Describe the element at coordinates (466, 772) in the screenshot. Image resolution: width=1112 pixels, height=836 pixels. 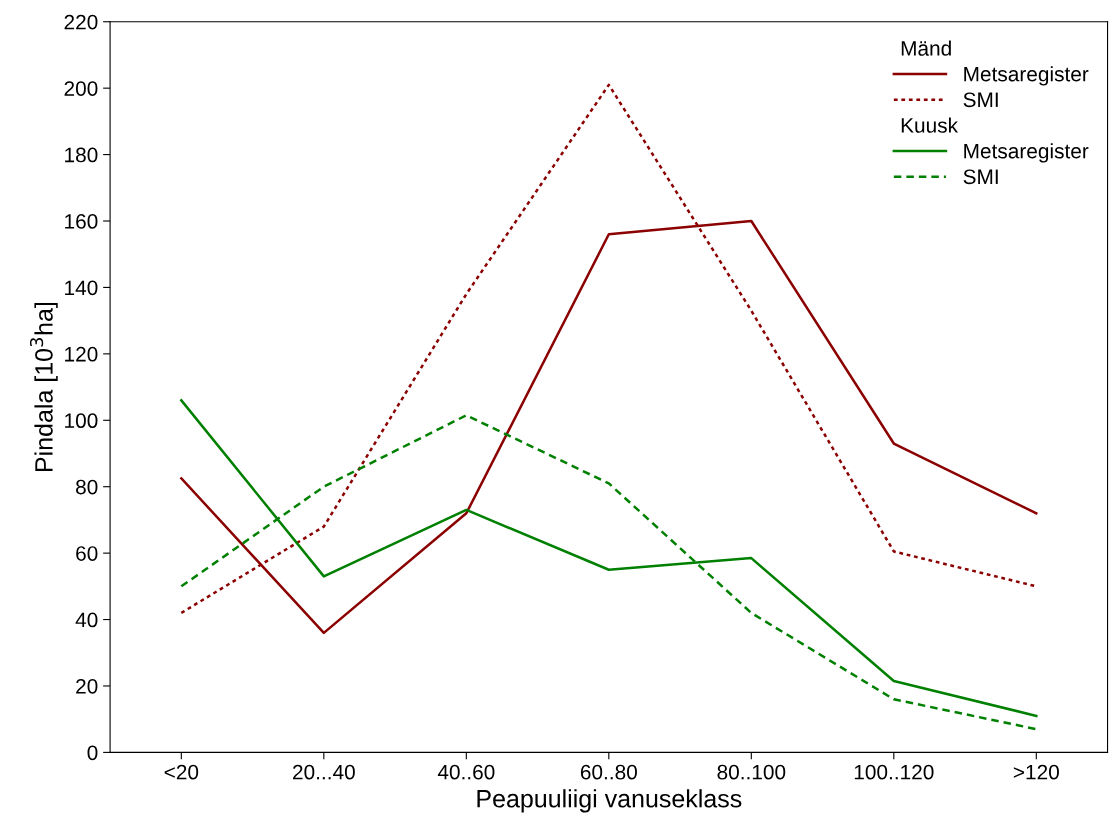
I see `x-tick-label: 40..60` at that location.